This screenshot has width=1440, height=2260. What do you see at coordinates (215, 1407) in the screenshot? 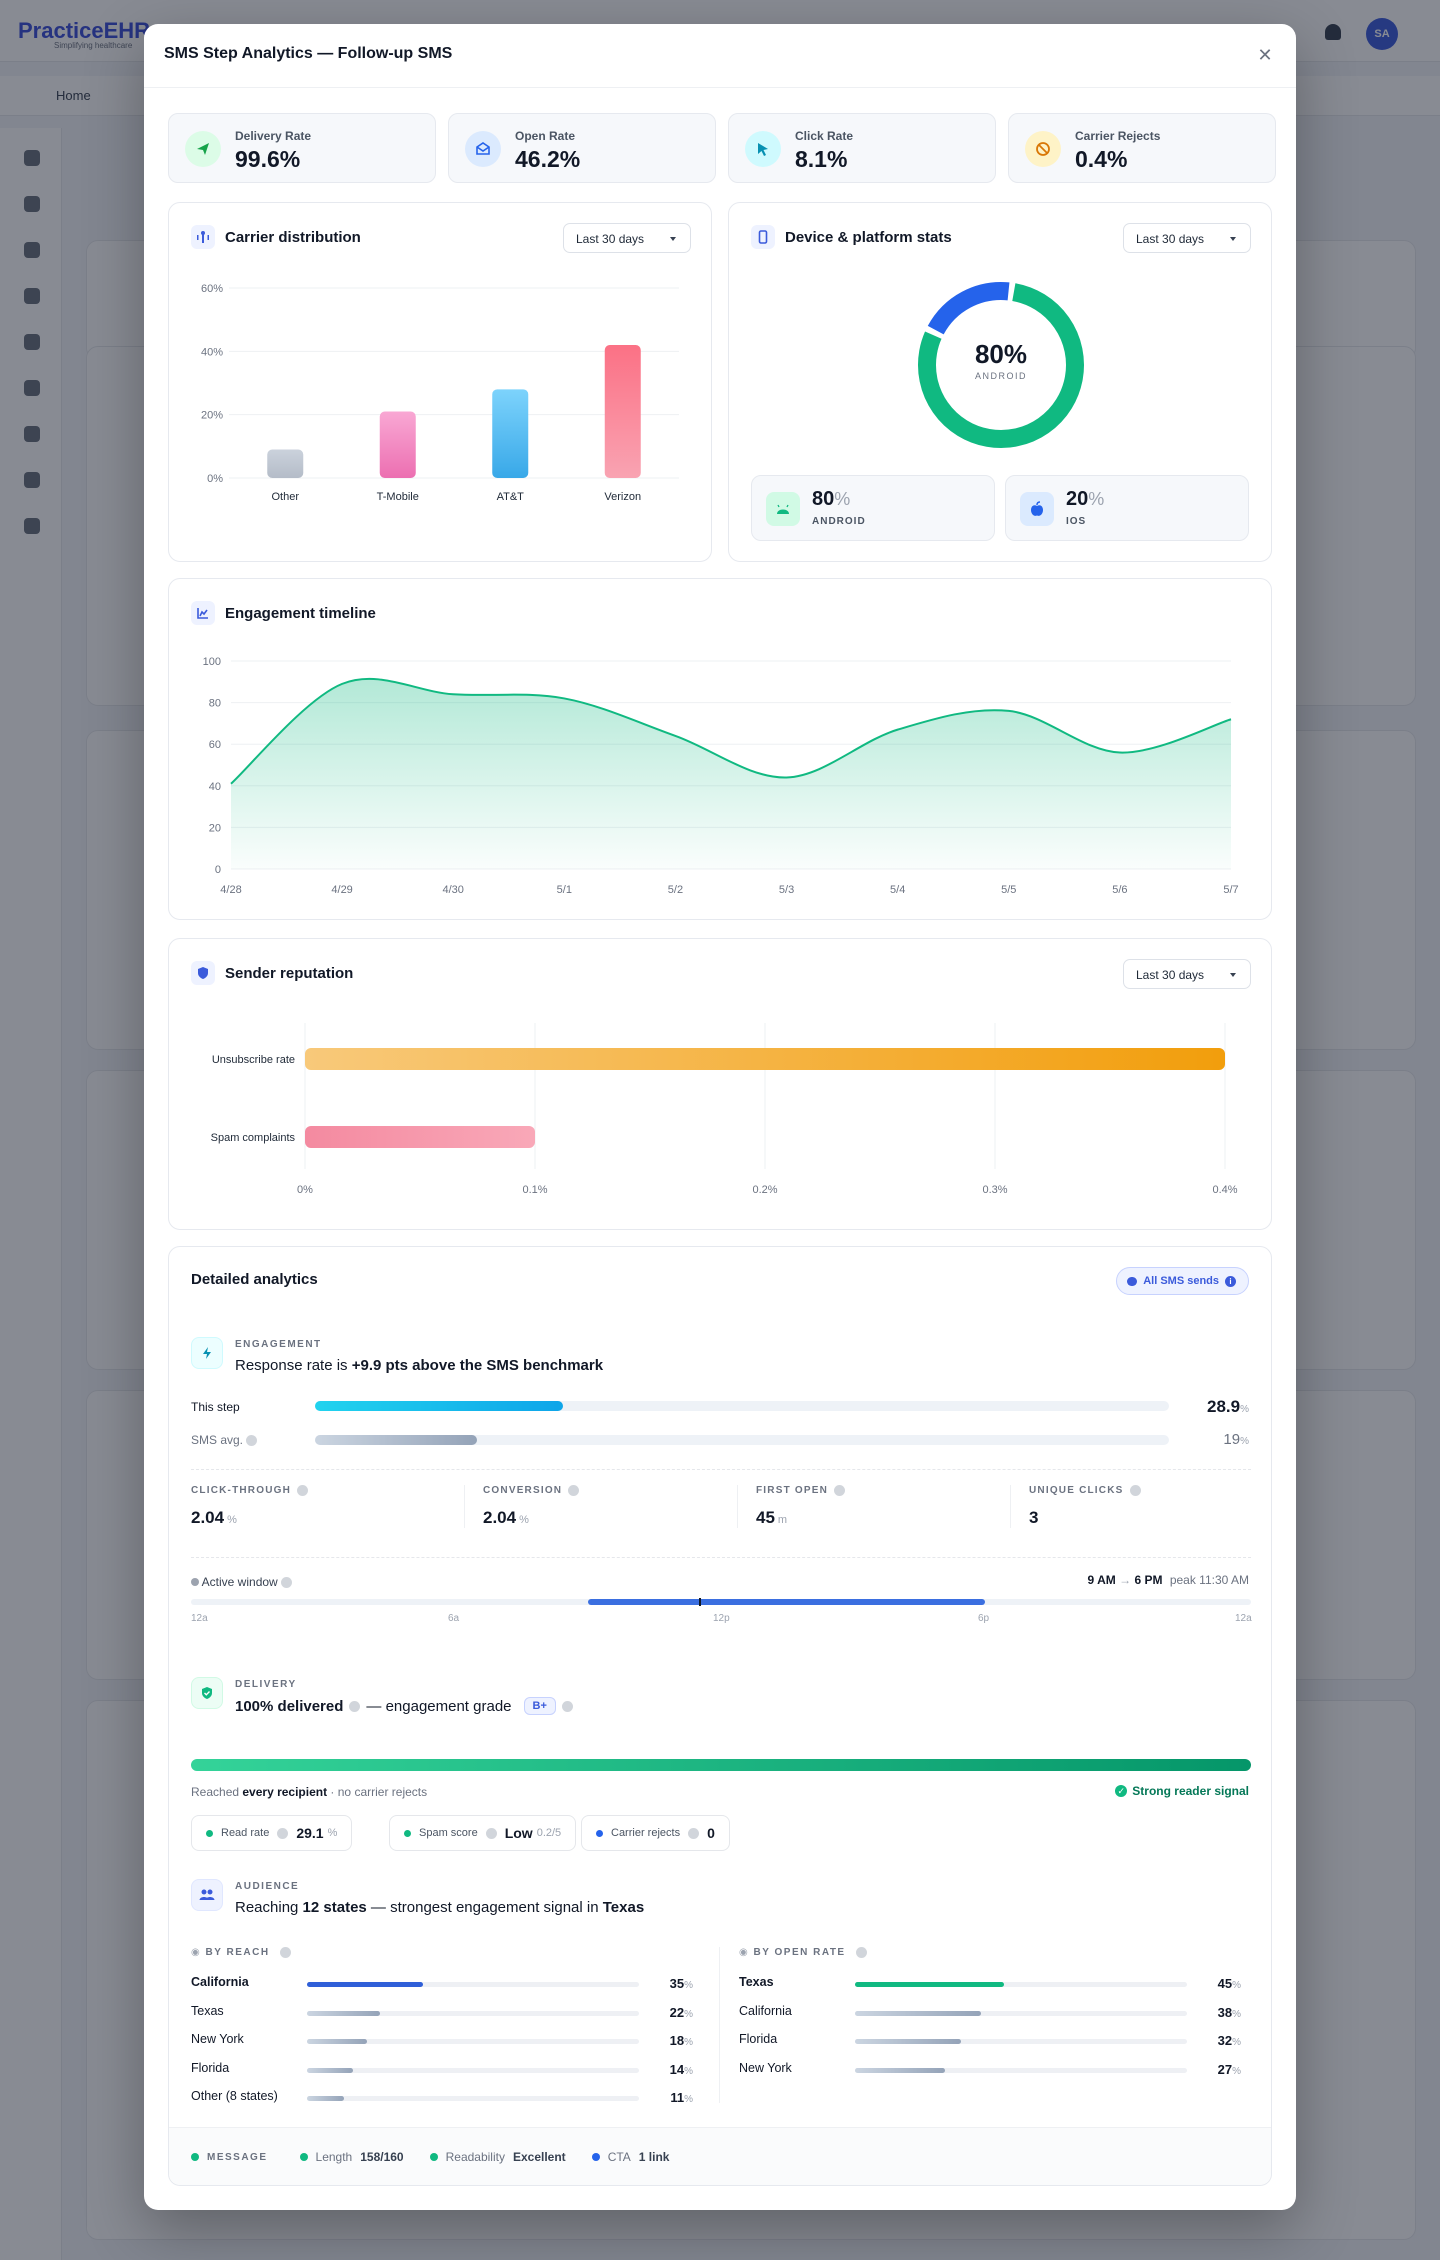
I see `this-step-label: This step` at bounding box center [215, 1407].